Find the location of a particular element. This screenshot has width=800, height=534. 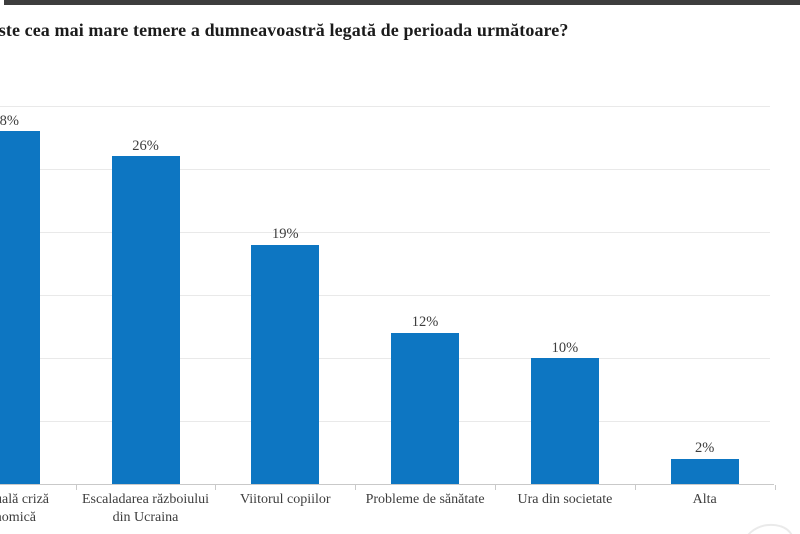

watermark-arc is located at coordinates (769, 527).